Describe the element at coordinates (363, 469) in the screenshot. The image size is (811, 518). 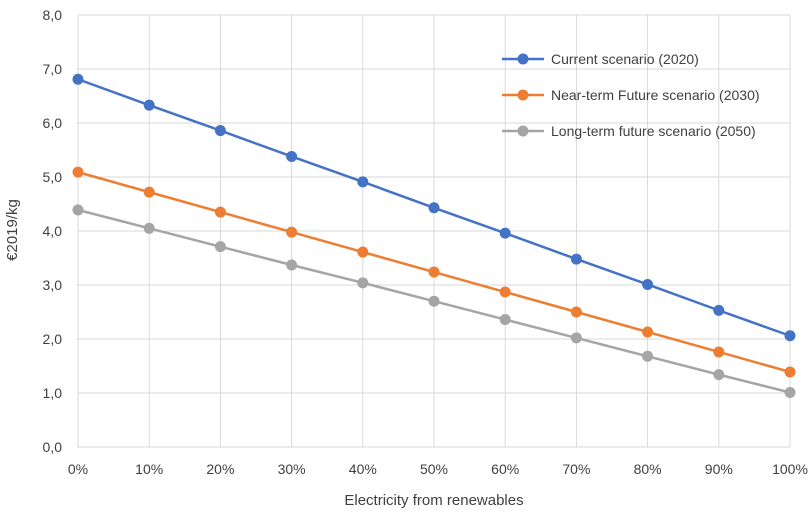
I see `x-tick-label: 40%` at that location.